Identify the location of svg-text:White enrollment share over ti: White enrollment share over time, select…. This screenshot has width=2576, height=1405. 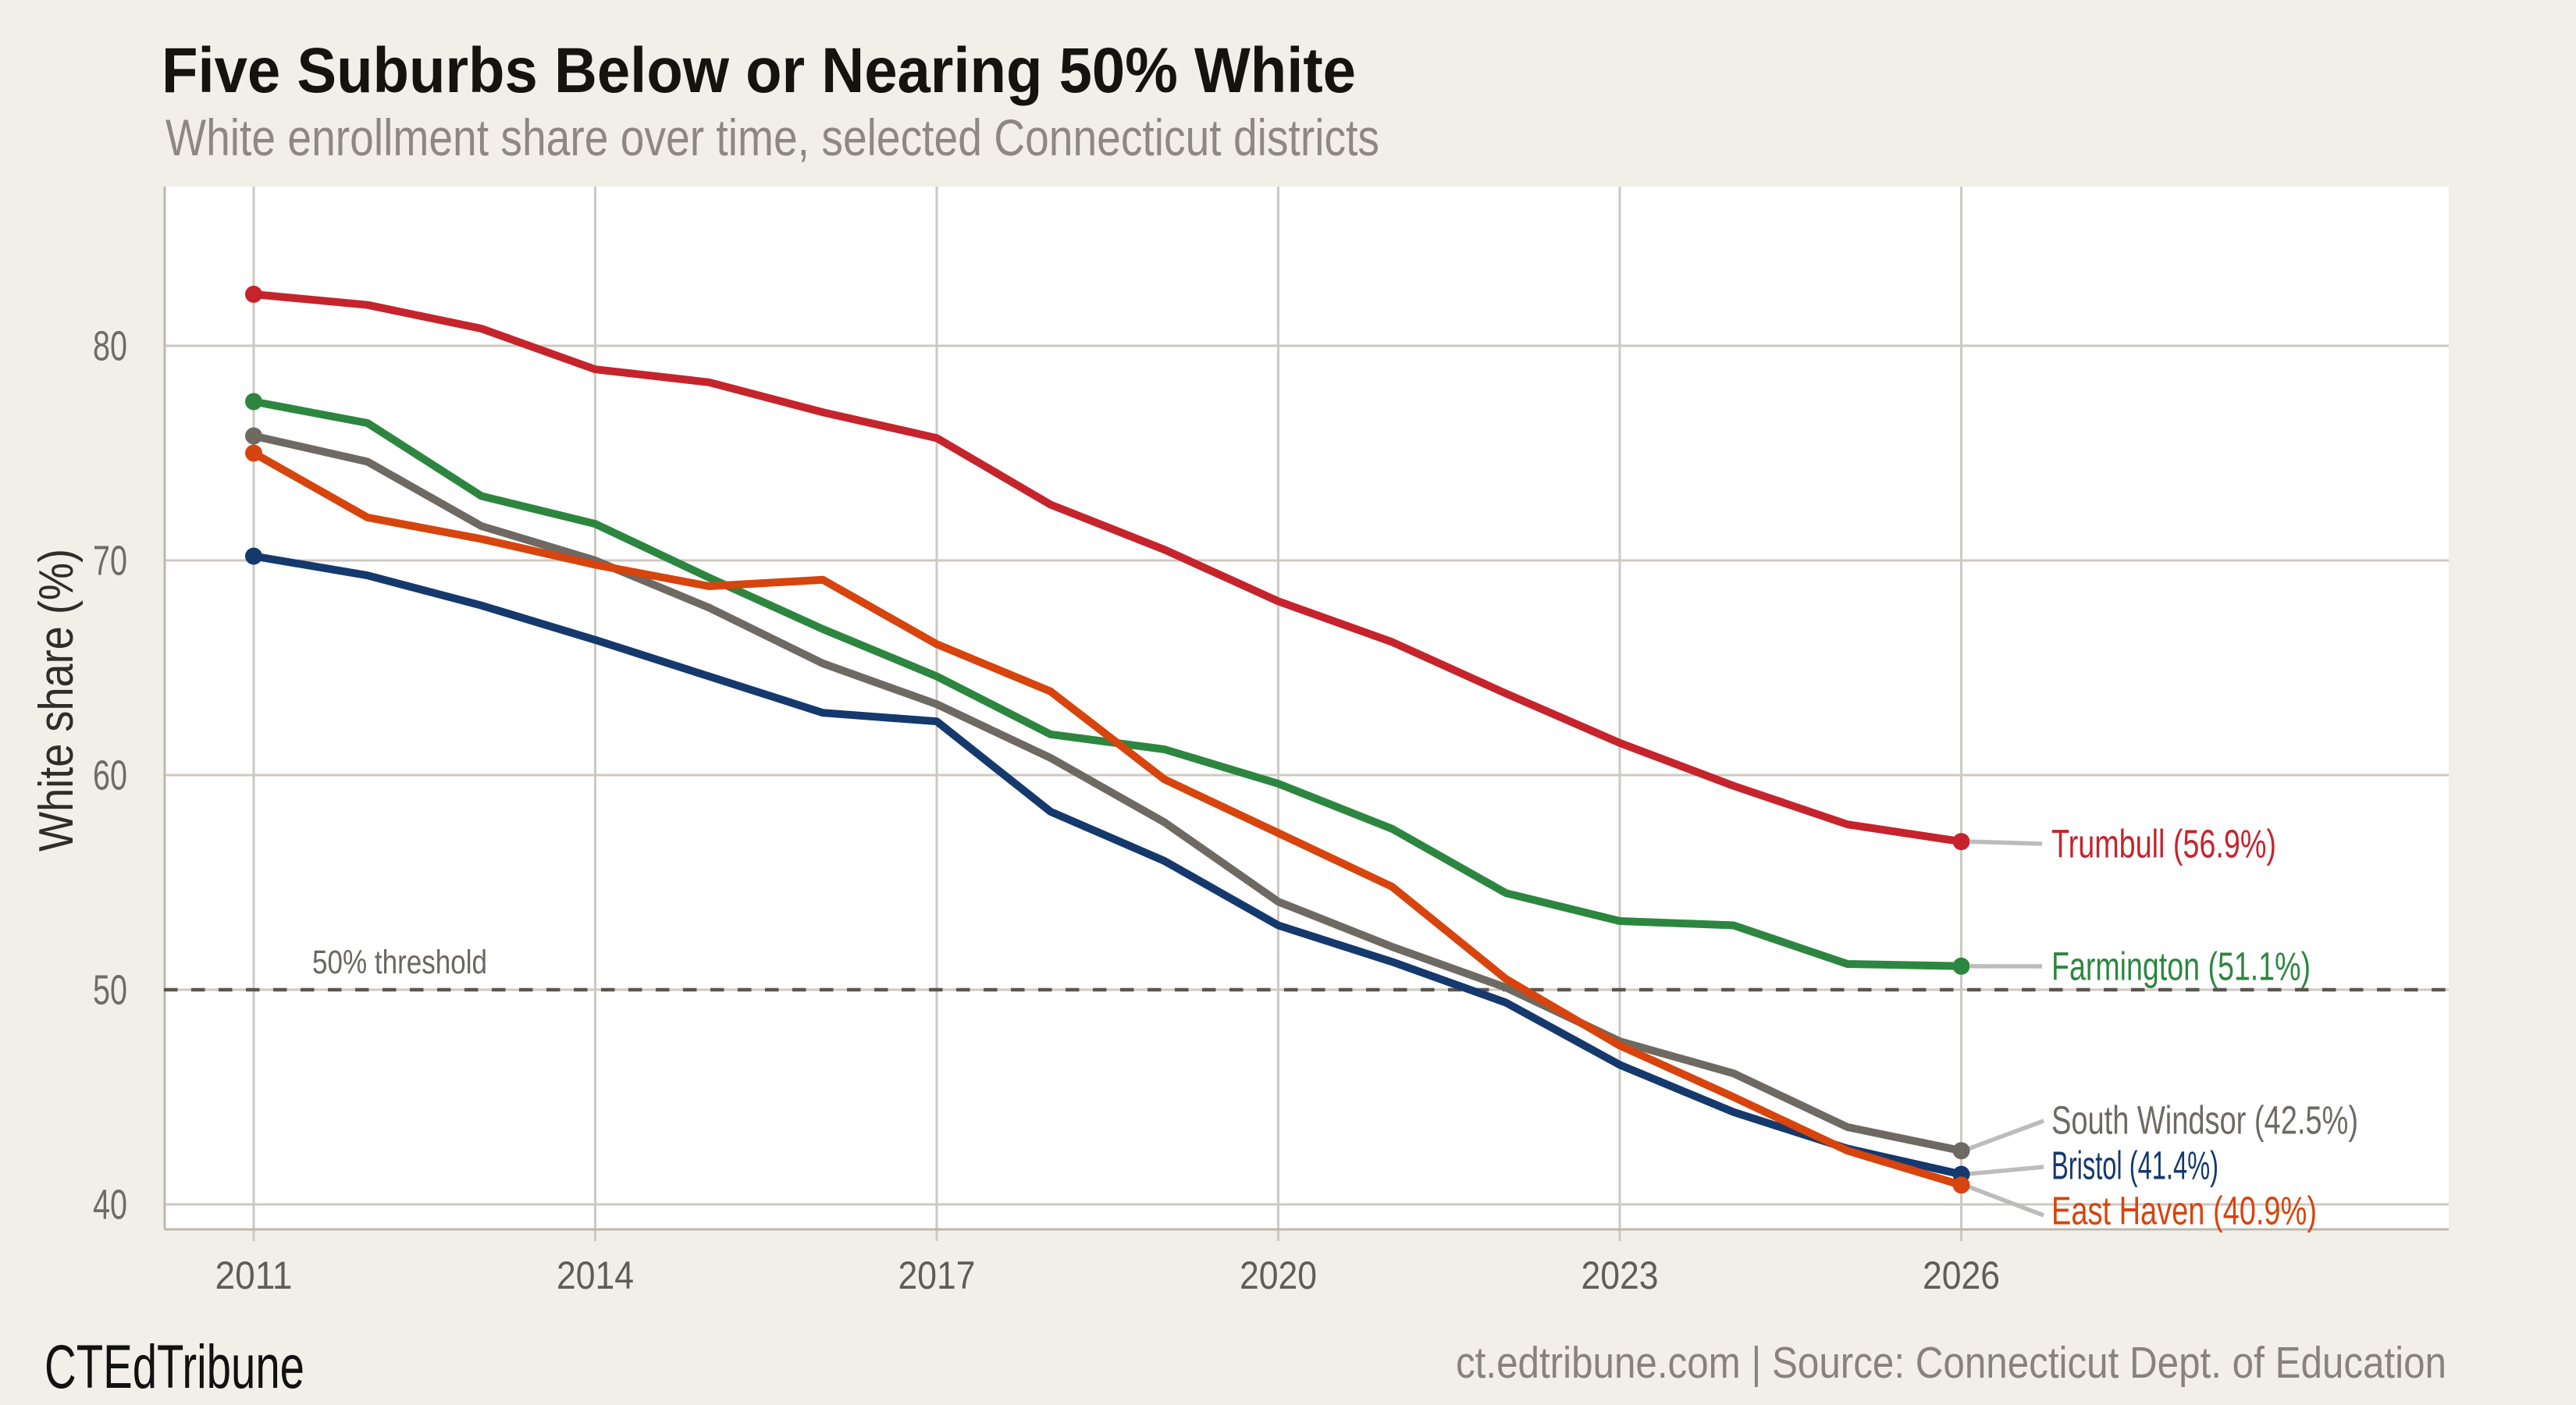
(772, 137).